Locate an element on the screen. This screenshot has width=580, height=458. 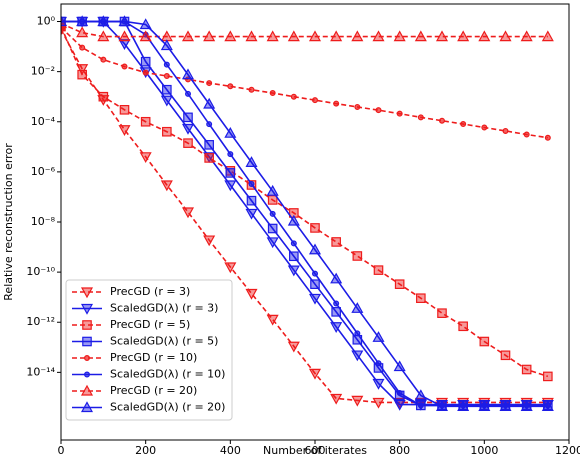
y-tick-label: 10⁻¹⁴ is located at coordinates (40, 371).